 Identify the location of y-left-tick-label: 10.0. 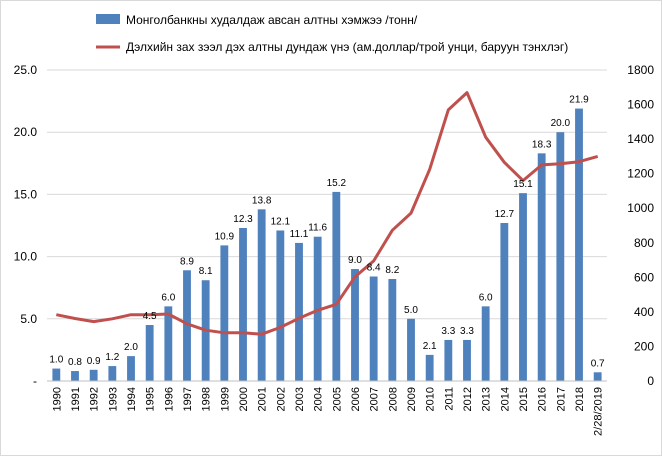
(26, 257).